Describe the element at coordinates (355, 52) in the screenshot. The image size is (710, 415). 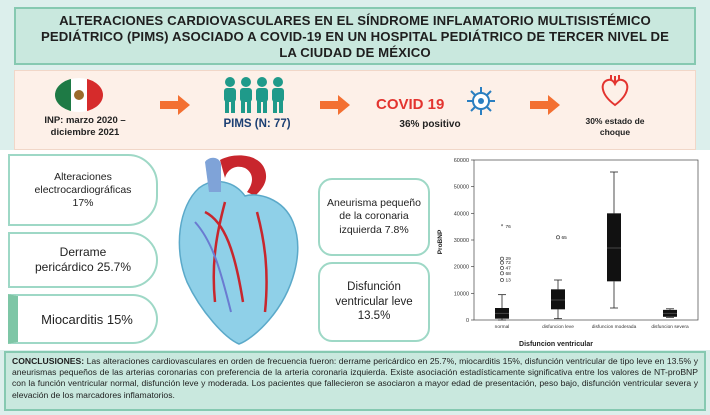
I see `title-line-3: LA CIUDAD DE MÉXICO` at that location.